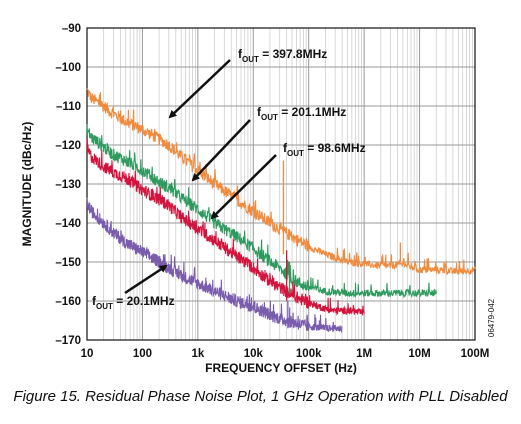 Image resolution: width=521 pixels, height=424 pixels. I want to click on y-tick-label: –160, so click(68, 302).